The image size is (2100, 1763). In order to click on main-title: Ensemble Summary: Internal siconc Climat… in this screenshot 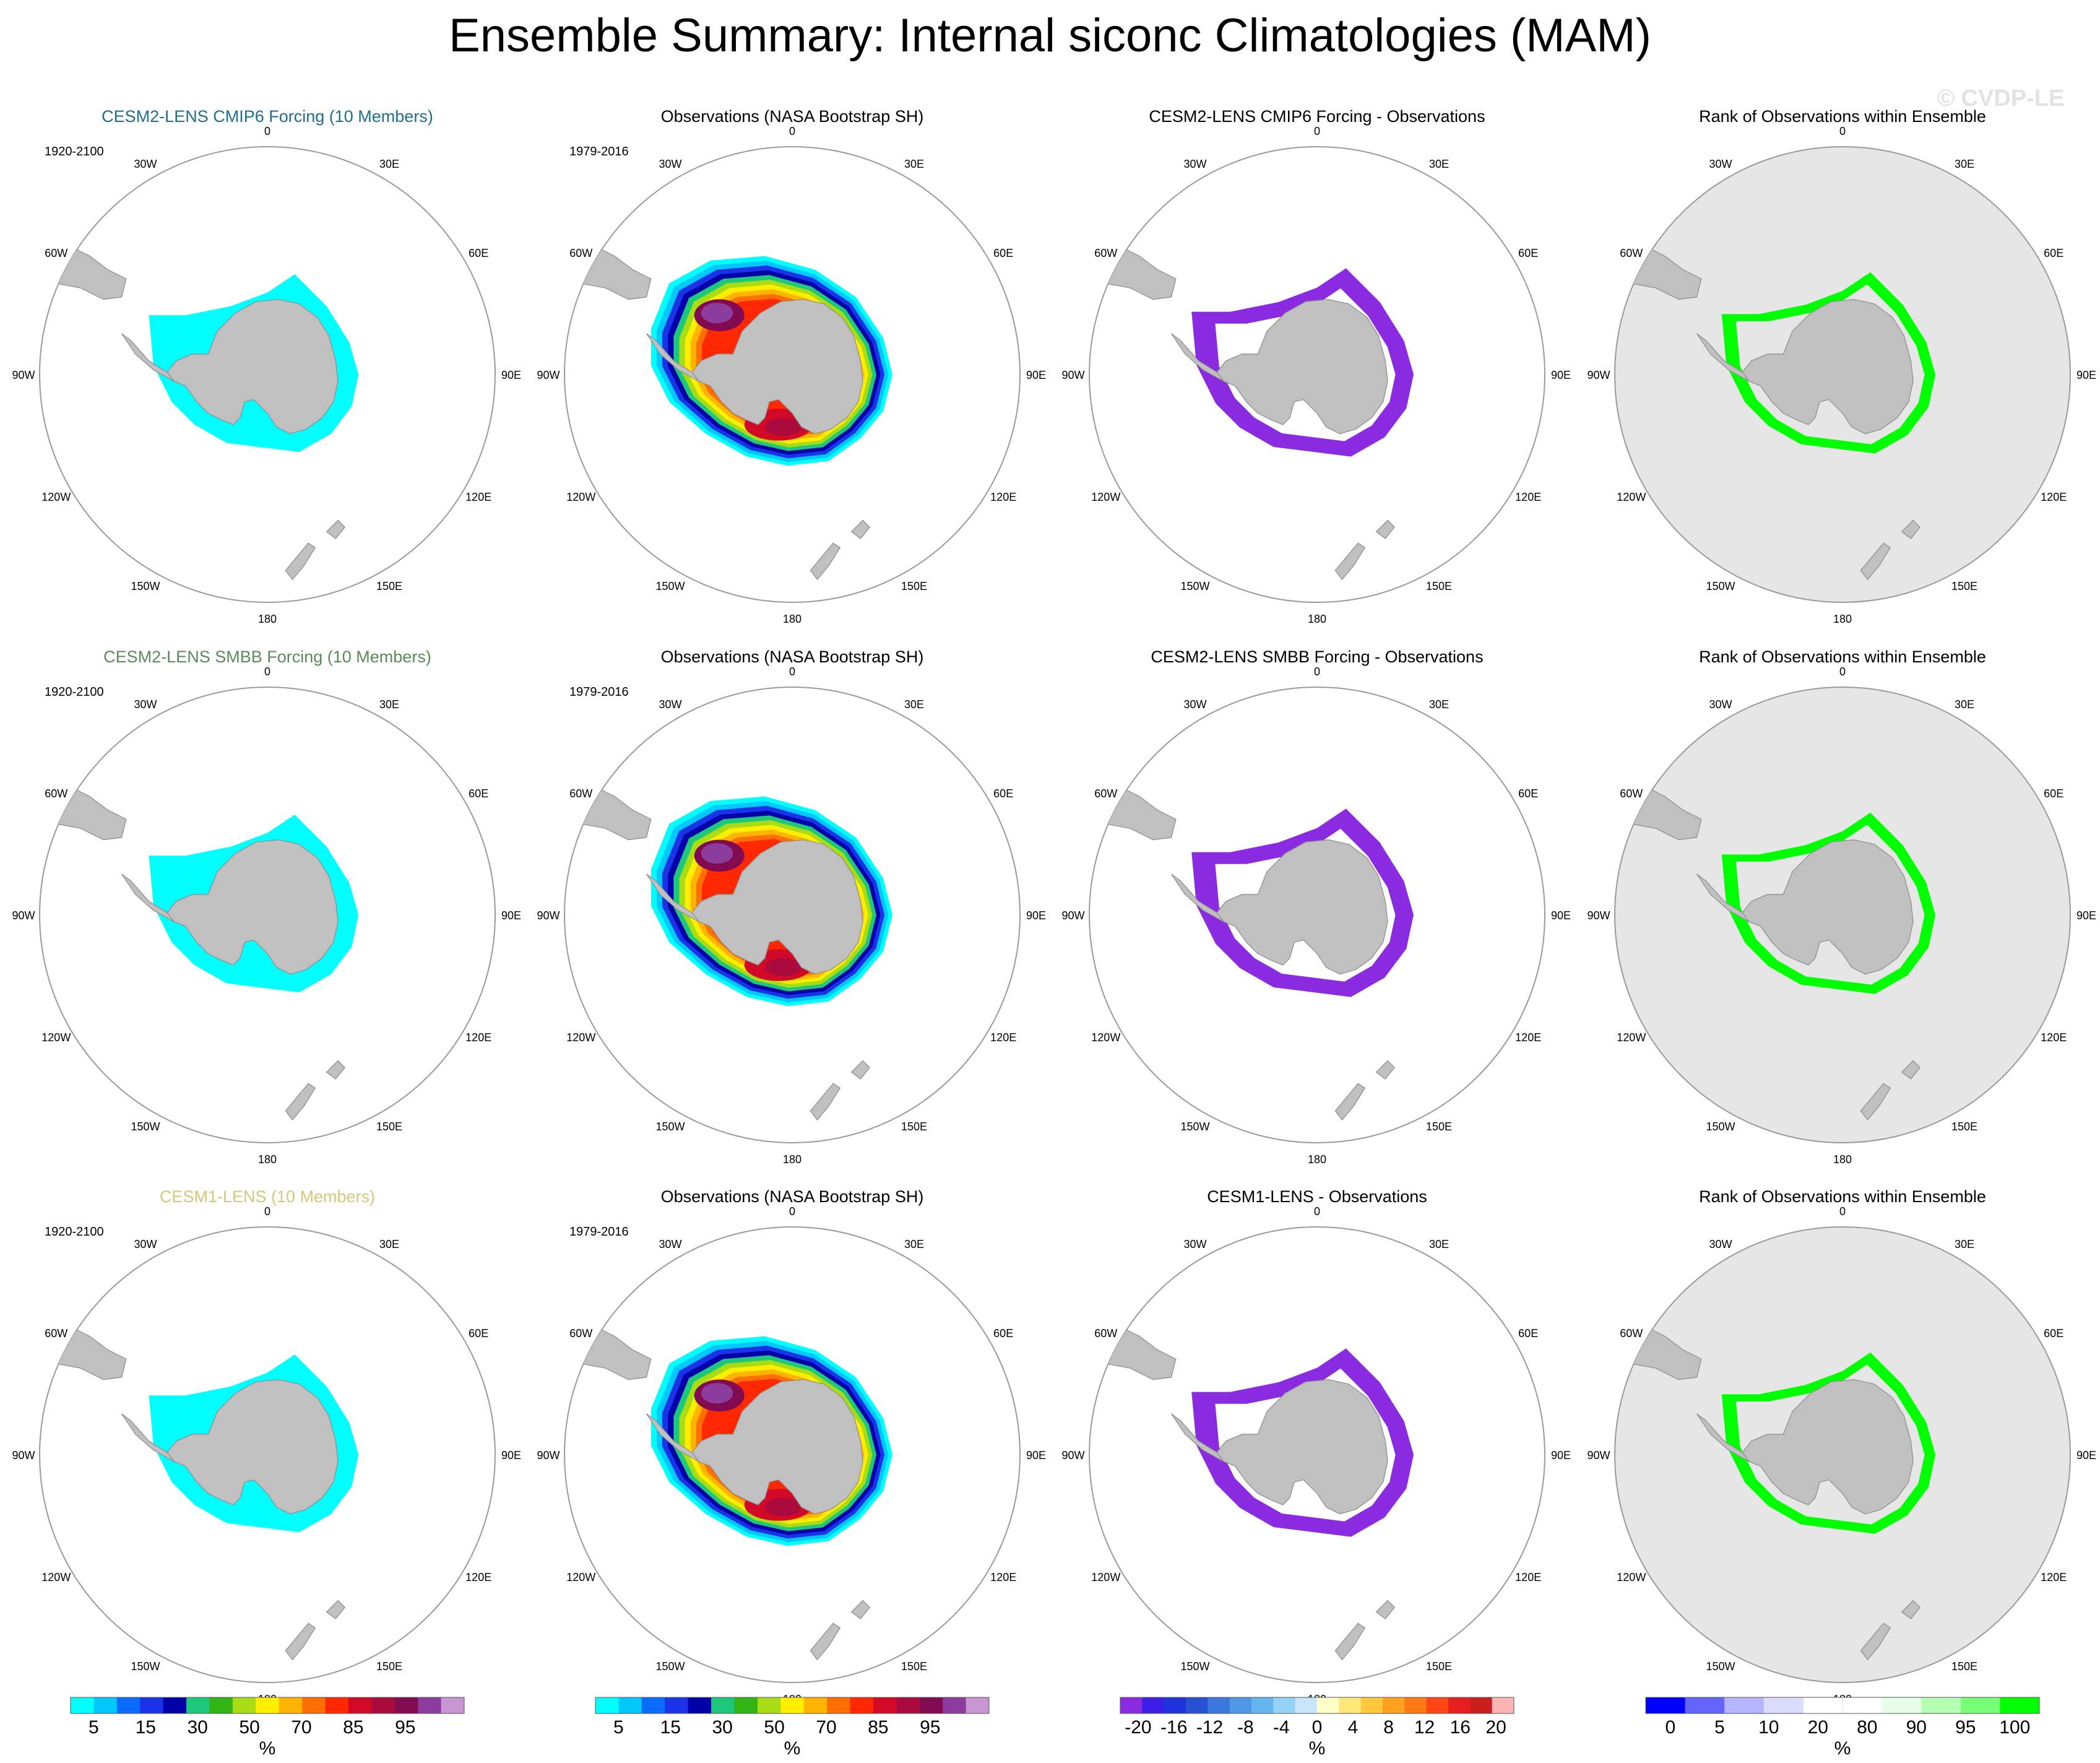, I will do `click(1050, 35)`.